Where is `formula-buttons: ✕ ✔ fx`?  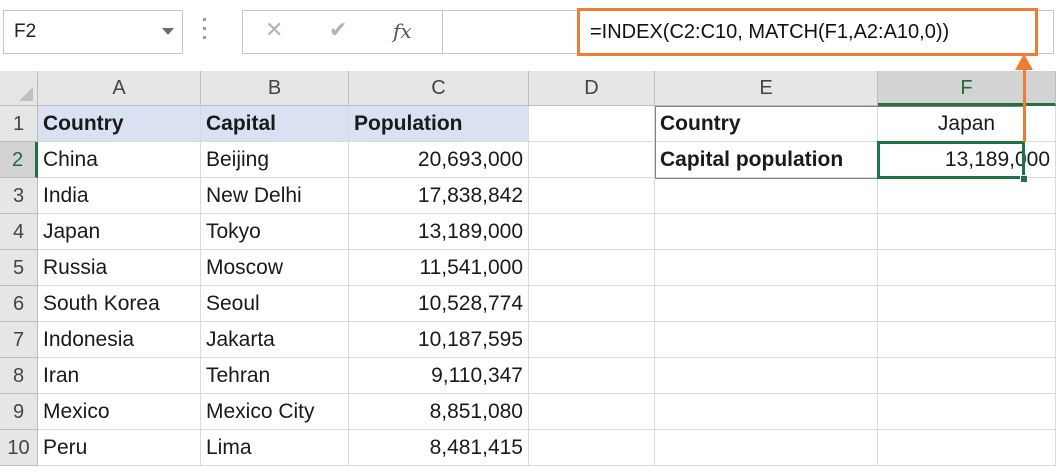 formula-buttons: ✕ ✔ fx is located at coordinates (342, 32).